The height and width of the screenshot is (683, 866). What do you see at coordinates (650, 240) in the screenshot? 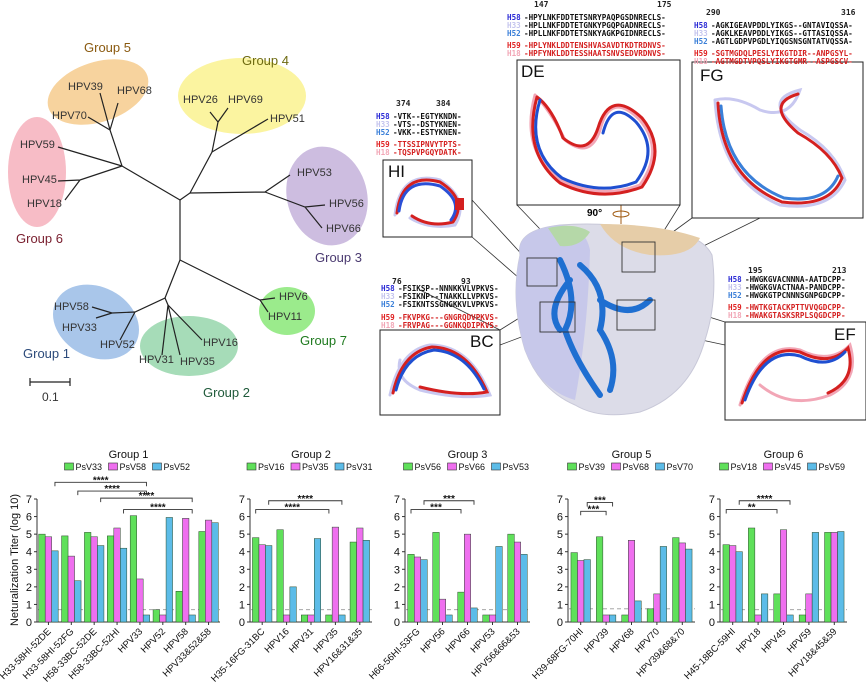
I see `surface-tan-region` at bounding box center [650, 240].